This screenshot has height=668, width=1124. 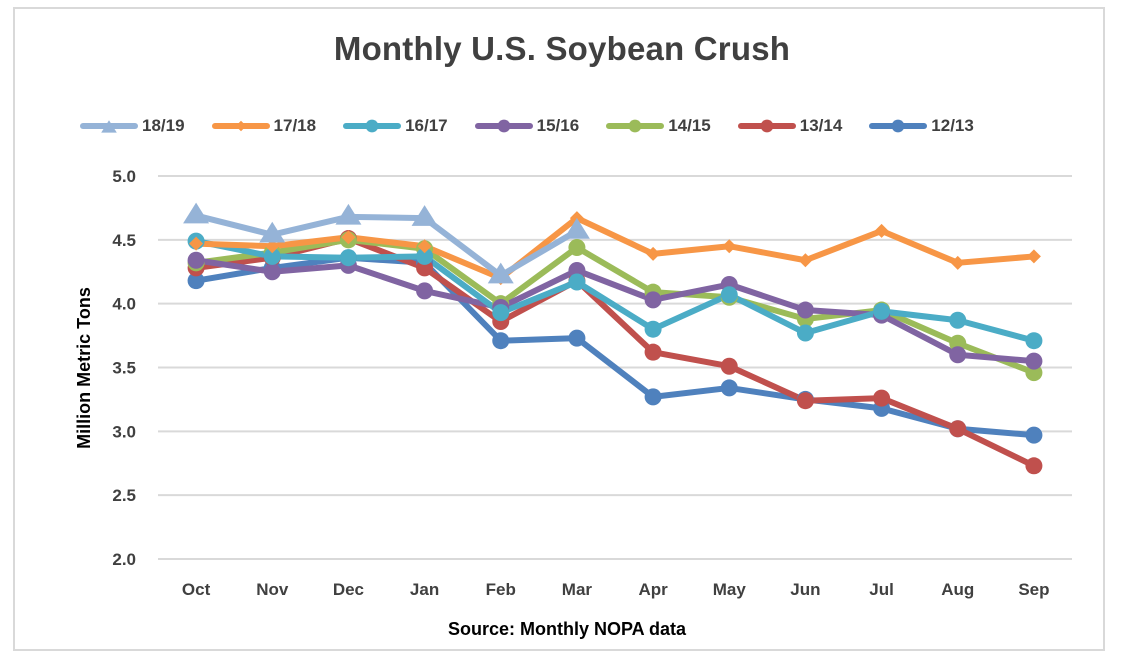 I want to click on x-tick-label: Jun, so click(x=805, y=589).